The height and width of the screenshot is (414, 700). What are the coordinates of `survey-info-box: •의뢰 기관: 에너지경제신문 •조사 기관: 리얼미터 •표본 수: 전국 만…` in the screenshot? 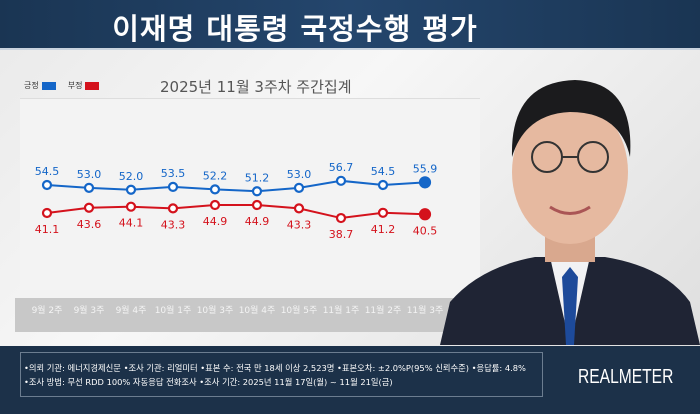 It's located at (281, 374).